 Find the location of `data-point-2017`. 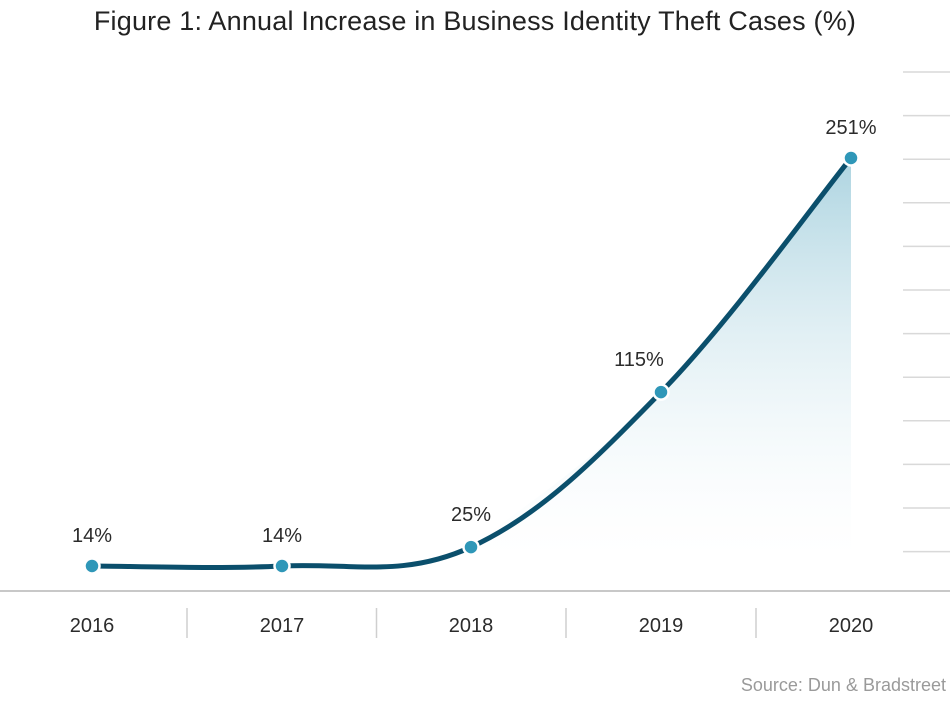

data-point-2017 is located at coordinates (282, 566).